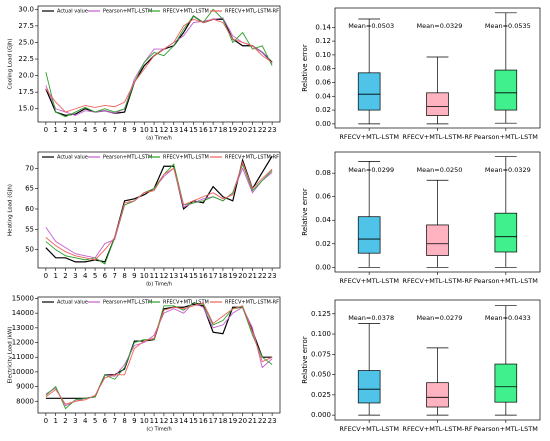 Image resolution: width=550 pixels, height=441 pixels. I want to click on y-tick-label: 22.5, so click(26, 59).